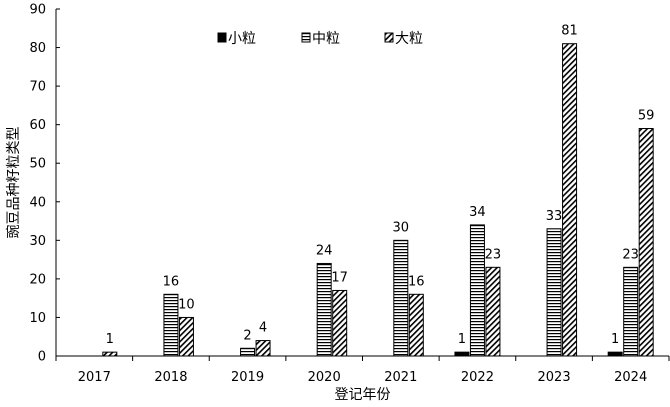  Describe the element at coordinates (37, 241) in the screenshot. I see `y-tick-label: 30` at that location.